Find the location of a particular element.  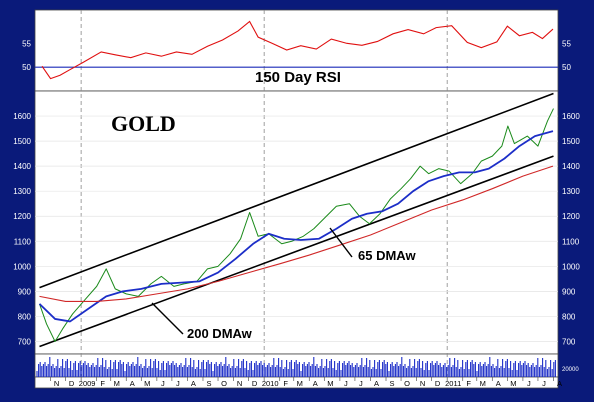

price-tick-right-700: 700 is located at coordinates (569, 341).